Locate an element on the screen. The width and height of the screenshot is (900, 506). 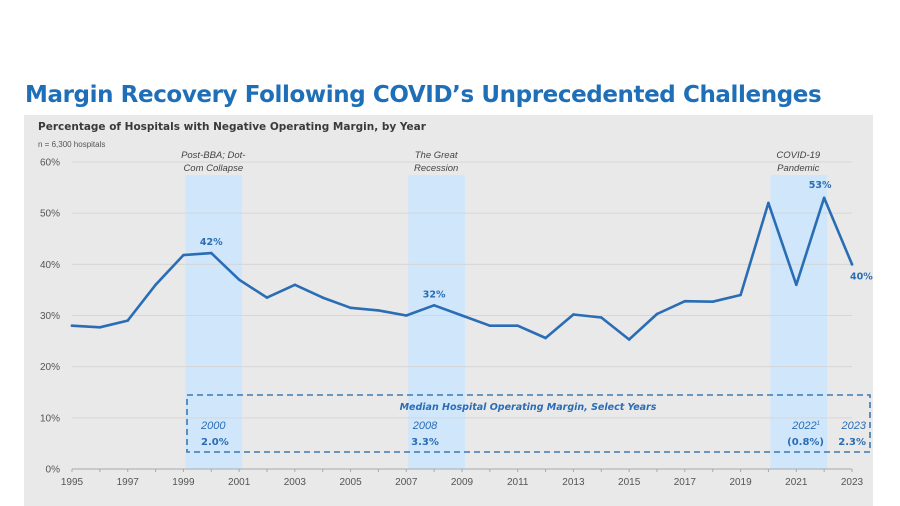
data-label: 53% is located at coordinates (820, 185).